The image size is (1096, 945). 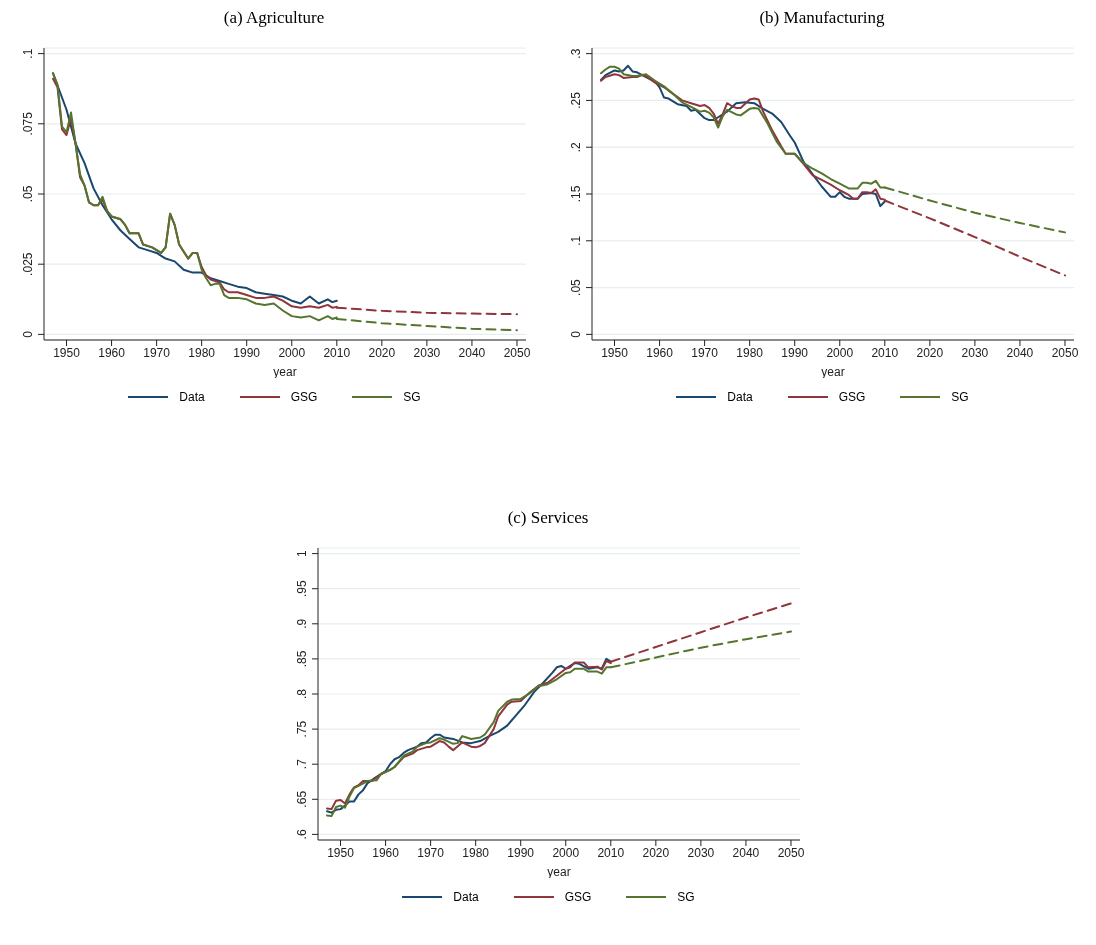 What do you see at coordinates (302, 764) in the screenshot?
I see `y-tick-label: .7` at bounding box center [302, 764].